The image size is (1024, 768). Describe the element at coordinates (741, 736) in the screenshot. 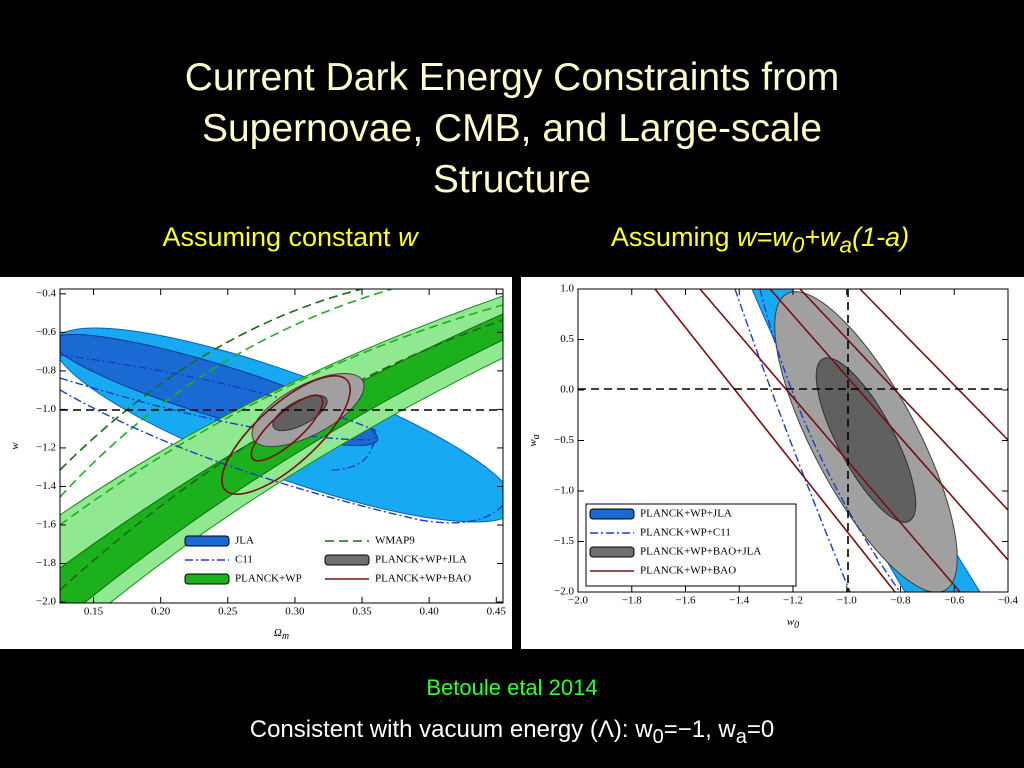

I see `caption-text: a` at that location.